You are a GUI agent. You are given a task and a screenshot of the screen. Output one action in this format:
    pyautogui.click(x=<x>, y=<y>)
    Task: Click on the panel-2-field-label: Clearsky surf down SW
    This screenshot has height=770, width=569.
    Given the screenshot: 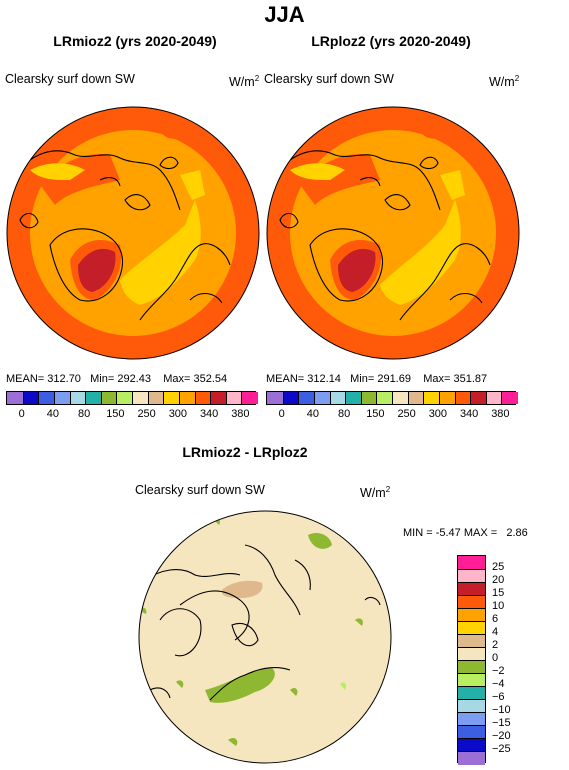 What is the action you would take?
    pyautogui.click(x=329, y=79)
    